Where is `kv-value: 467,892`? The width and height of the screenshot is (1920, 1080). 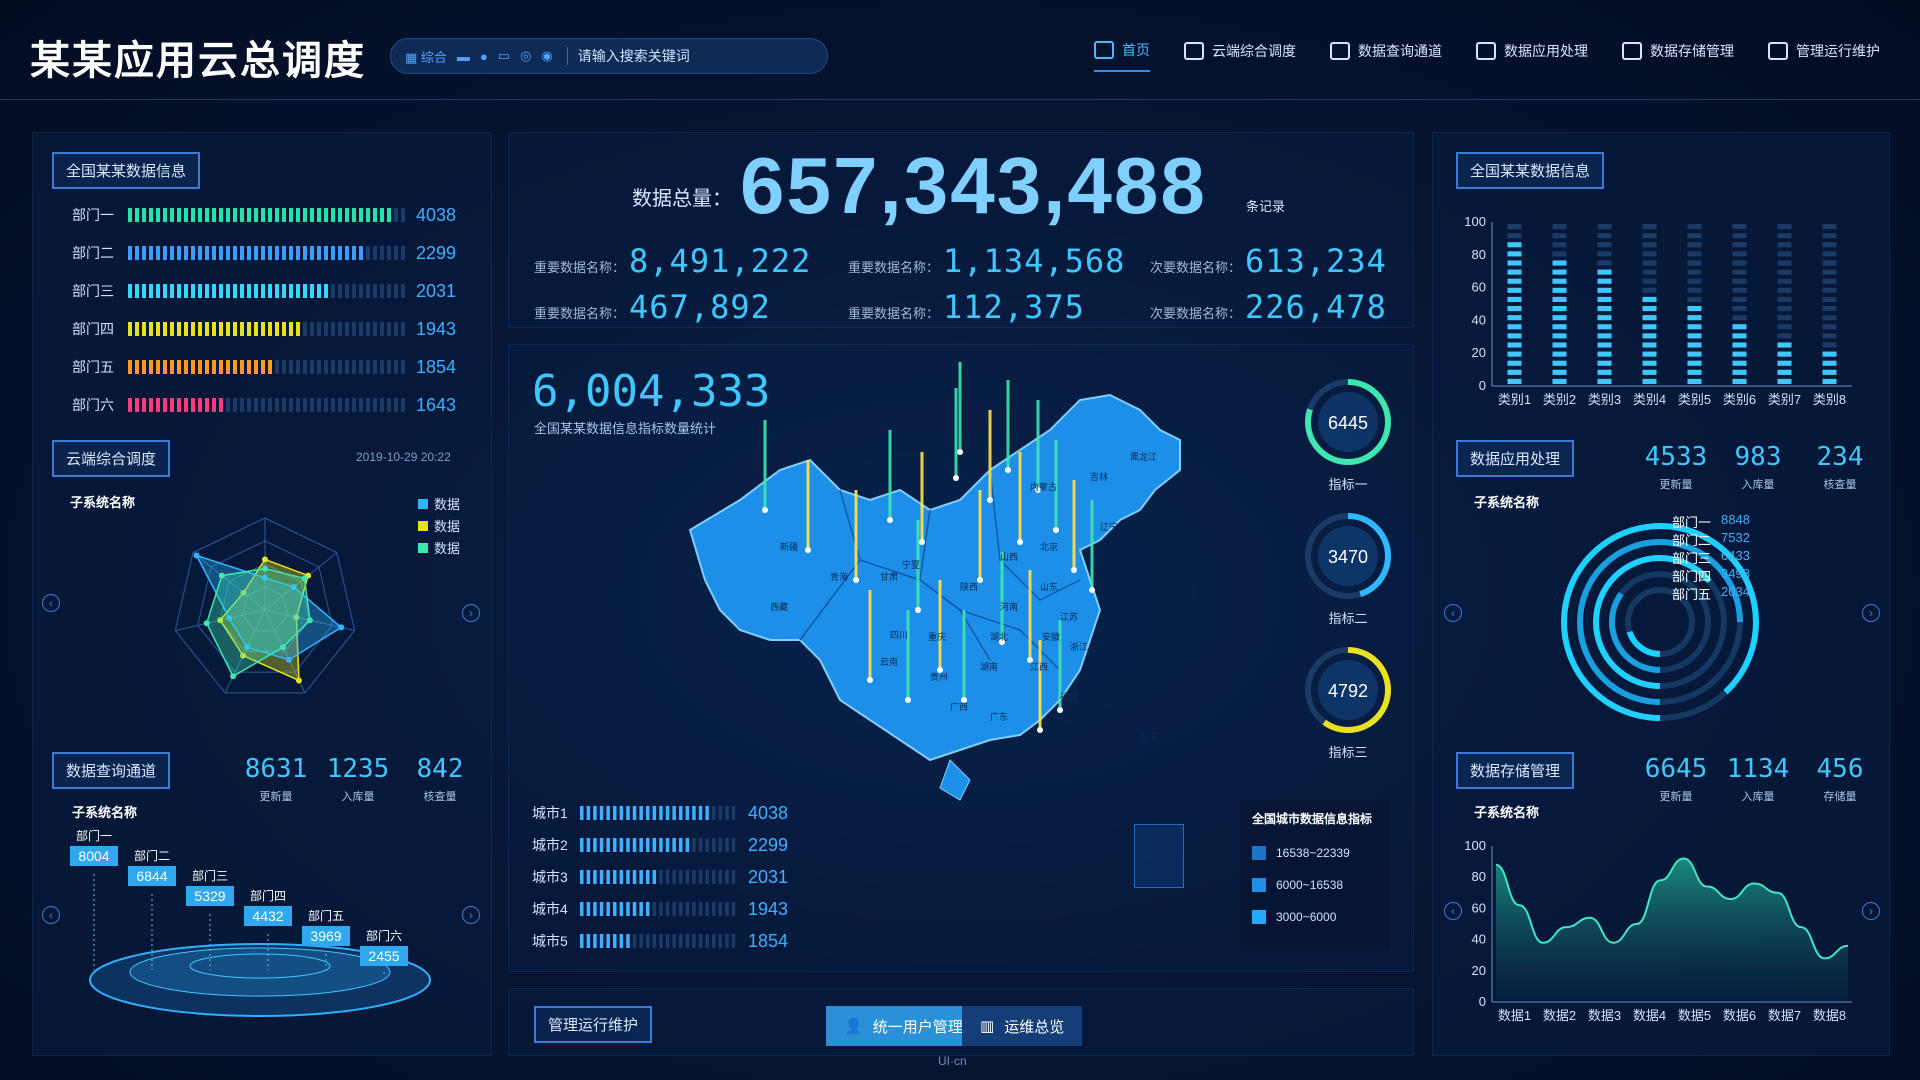
kv-value: 467,892 is located at coordinates (700, 307).